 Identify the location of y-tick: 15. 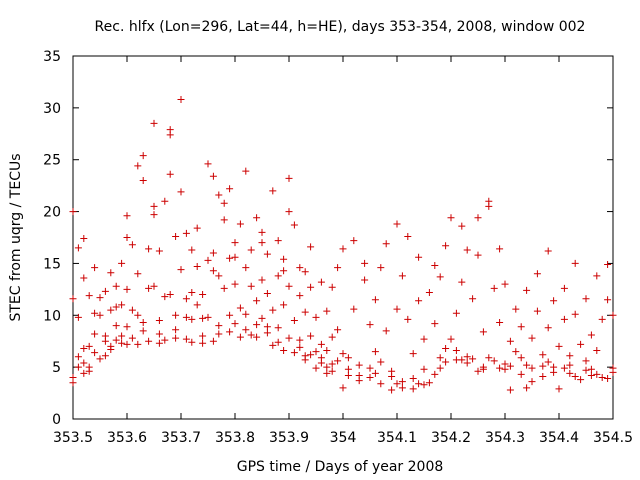
(328, 264).